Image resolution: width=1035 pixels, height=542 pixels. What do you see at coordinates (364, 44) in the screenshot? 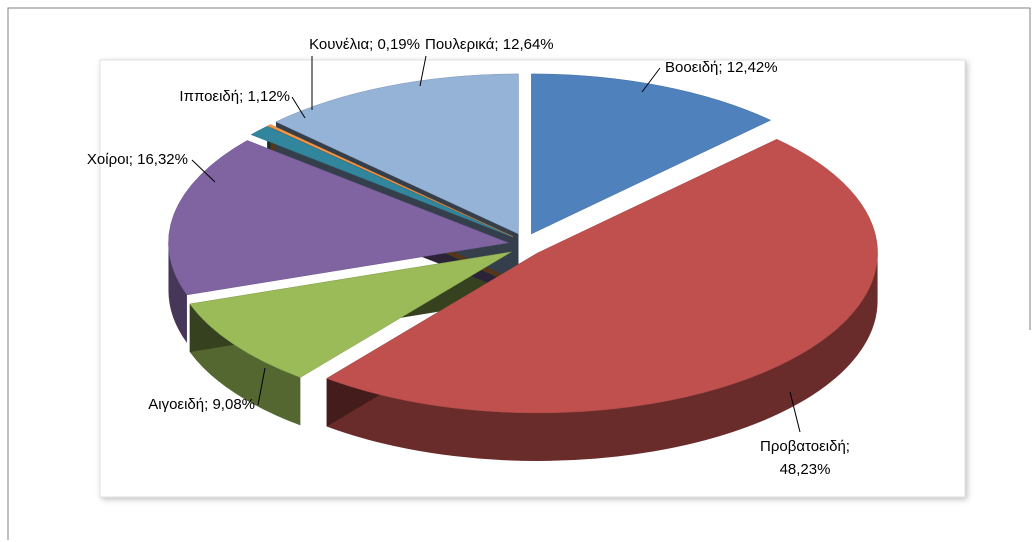
I see `data-label: Κουνέλια; 0,19%` at bounding box center [364, 44].